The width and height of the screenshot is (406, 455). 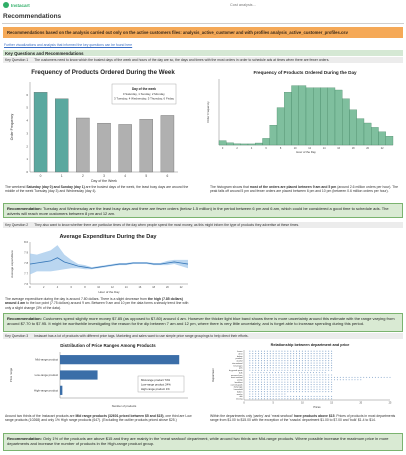 I want to click on y-tick-label: dry goods pasta, so click(x=236, y=370).